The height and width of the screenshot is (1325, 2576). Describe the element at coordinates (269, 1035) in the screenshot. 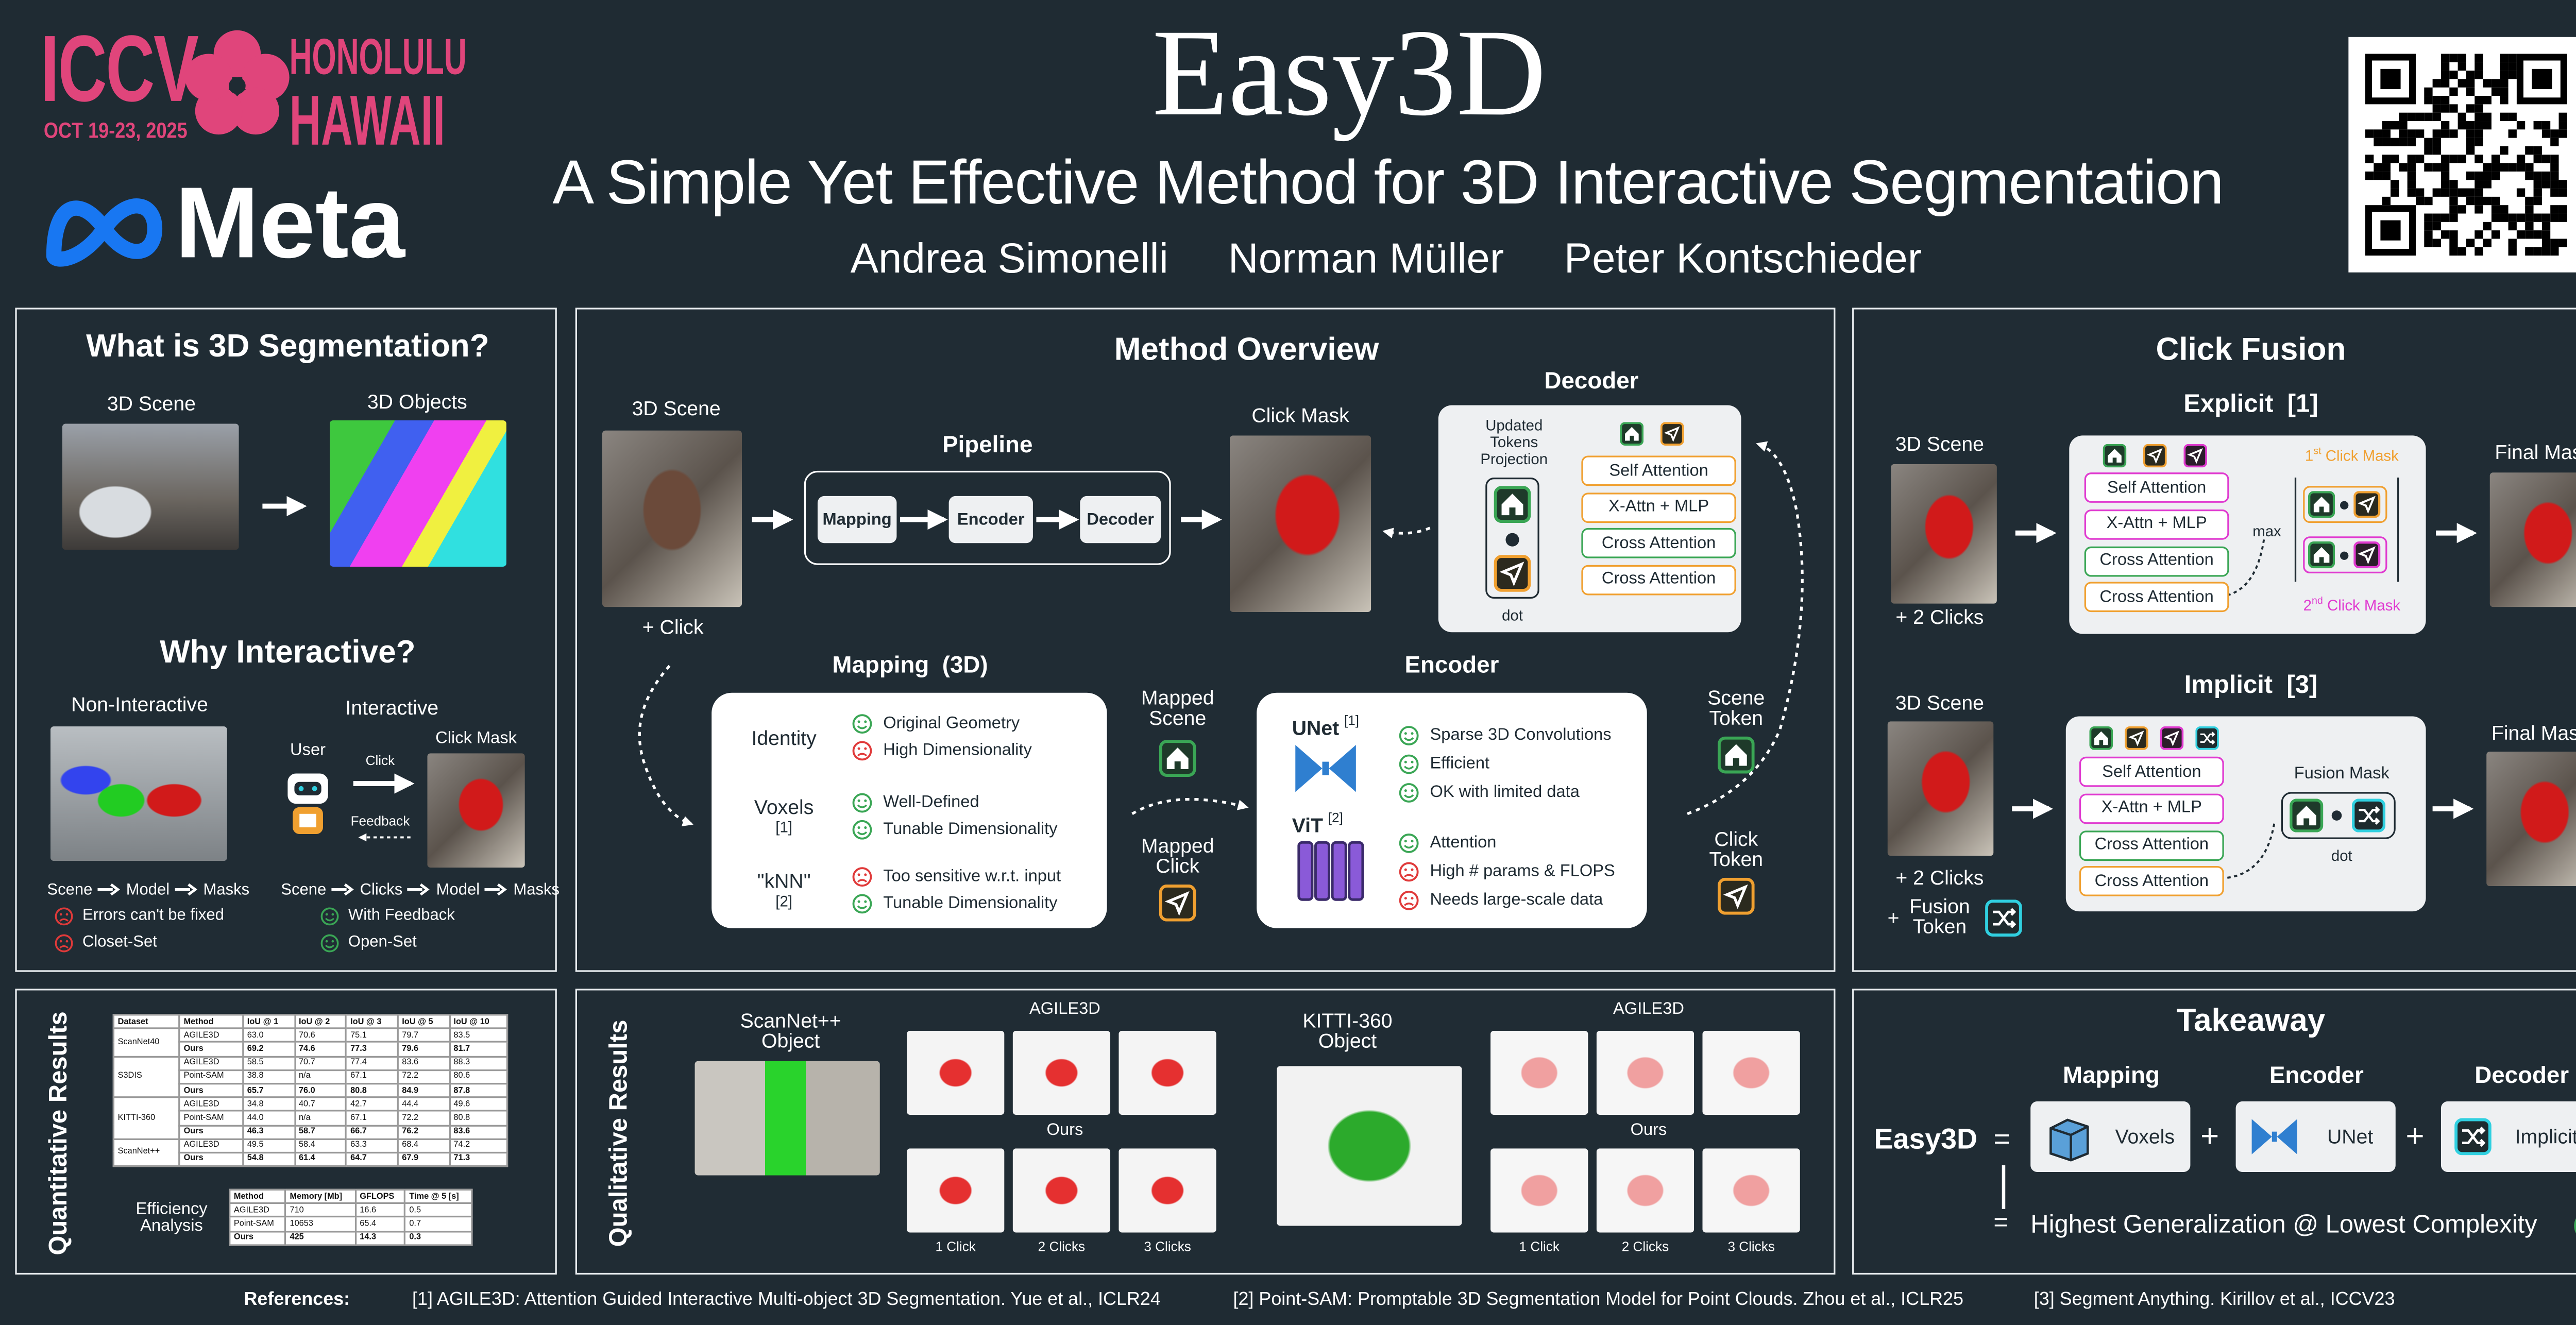

I see `value-cell: 63.0` at that location.